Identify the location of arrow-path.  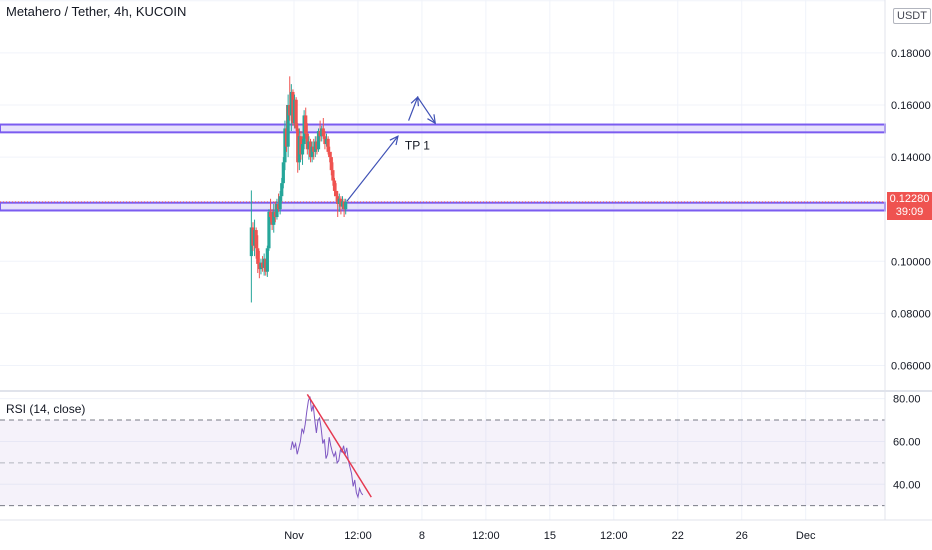
(372, 168).